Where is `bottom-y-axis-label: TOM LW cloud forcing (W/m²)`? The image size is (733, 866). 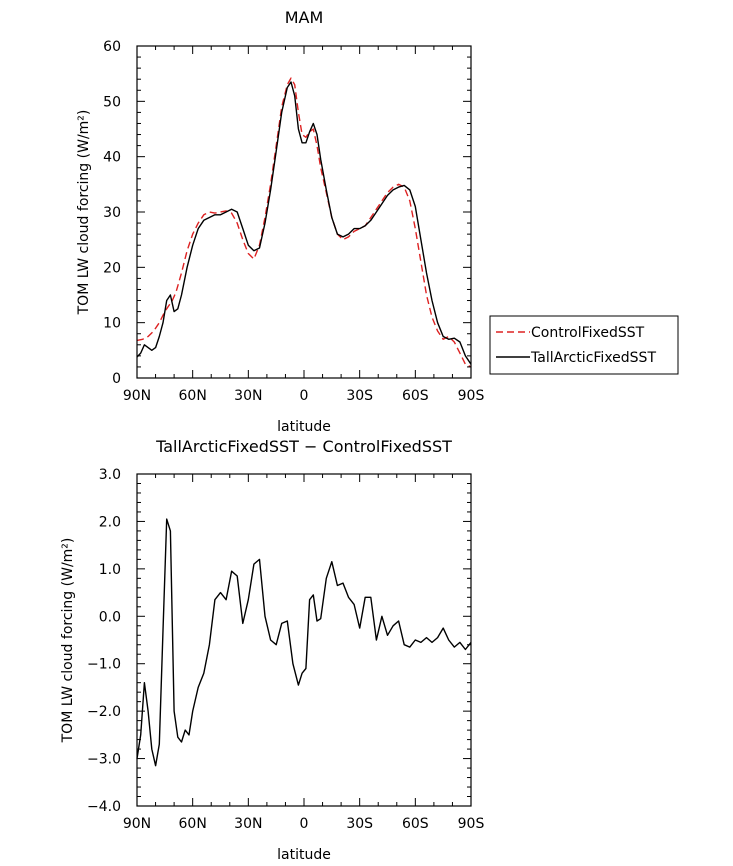
bottom-y-axis-label: TOM LW cloud forcing (W/m²) is located at coordinates (68, 641).